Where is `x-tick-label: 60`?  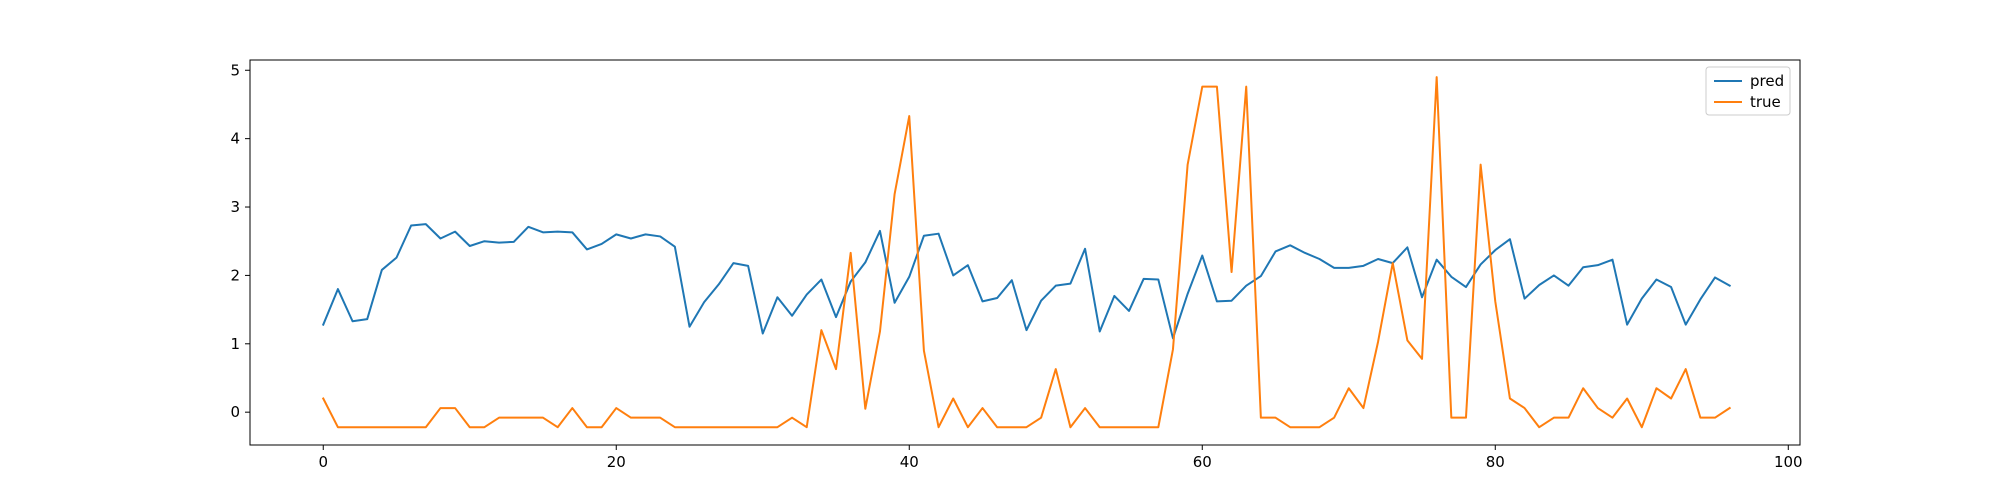
x-tick-label: 60 is located at coordinates (1202, 462).